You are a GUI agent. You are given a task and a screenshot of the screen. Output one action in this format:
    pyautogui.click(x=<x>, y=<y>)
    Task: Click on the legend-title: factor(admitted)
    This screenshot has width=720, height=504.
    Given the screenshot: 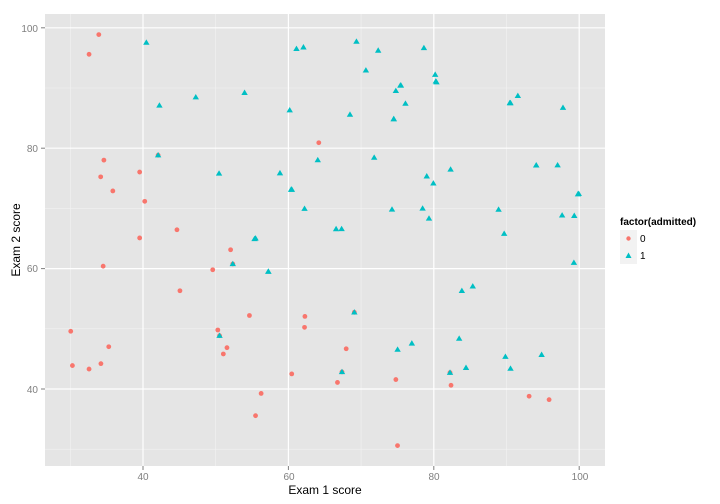 What is the action you would take?
    pyautogui.click(x=658, y=222)
    